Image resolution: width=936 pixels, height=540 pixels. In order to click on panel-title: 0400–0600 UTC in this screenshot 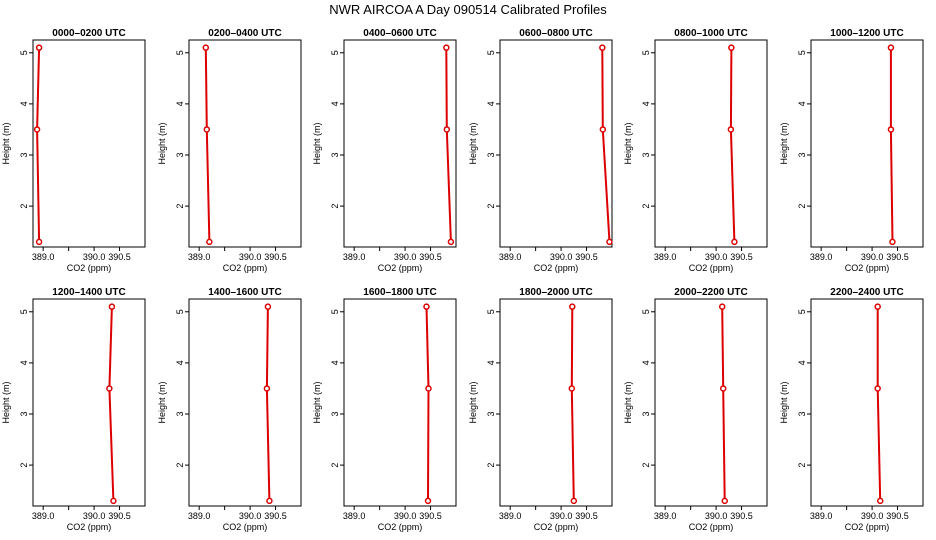, I will do `click(399, 33)`.